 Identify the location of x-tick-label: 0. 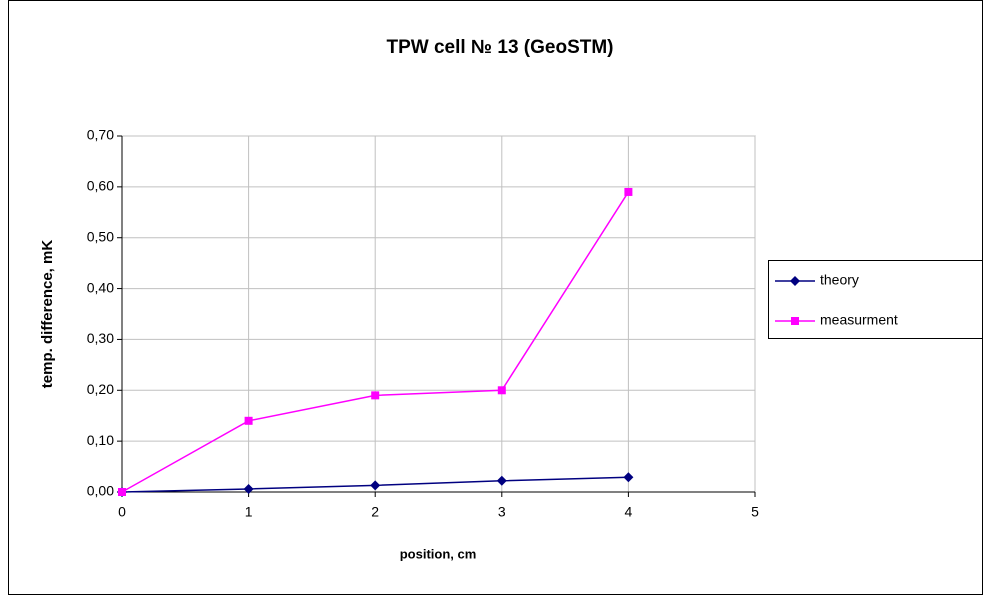
(122, 512).